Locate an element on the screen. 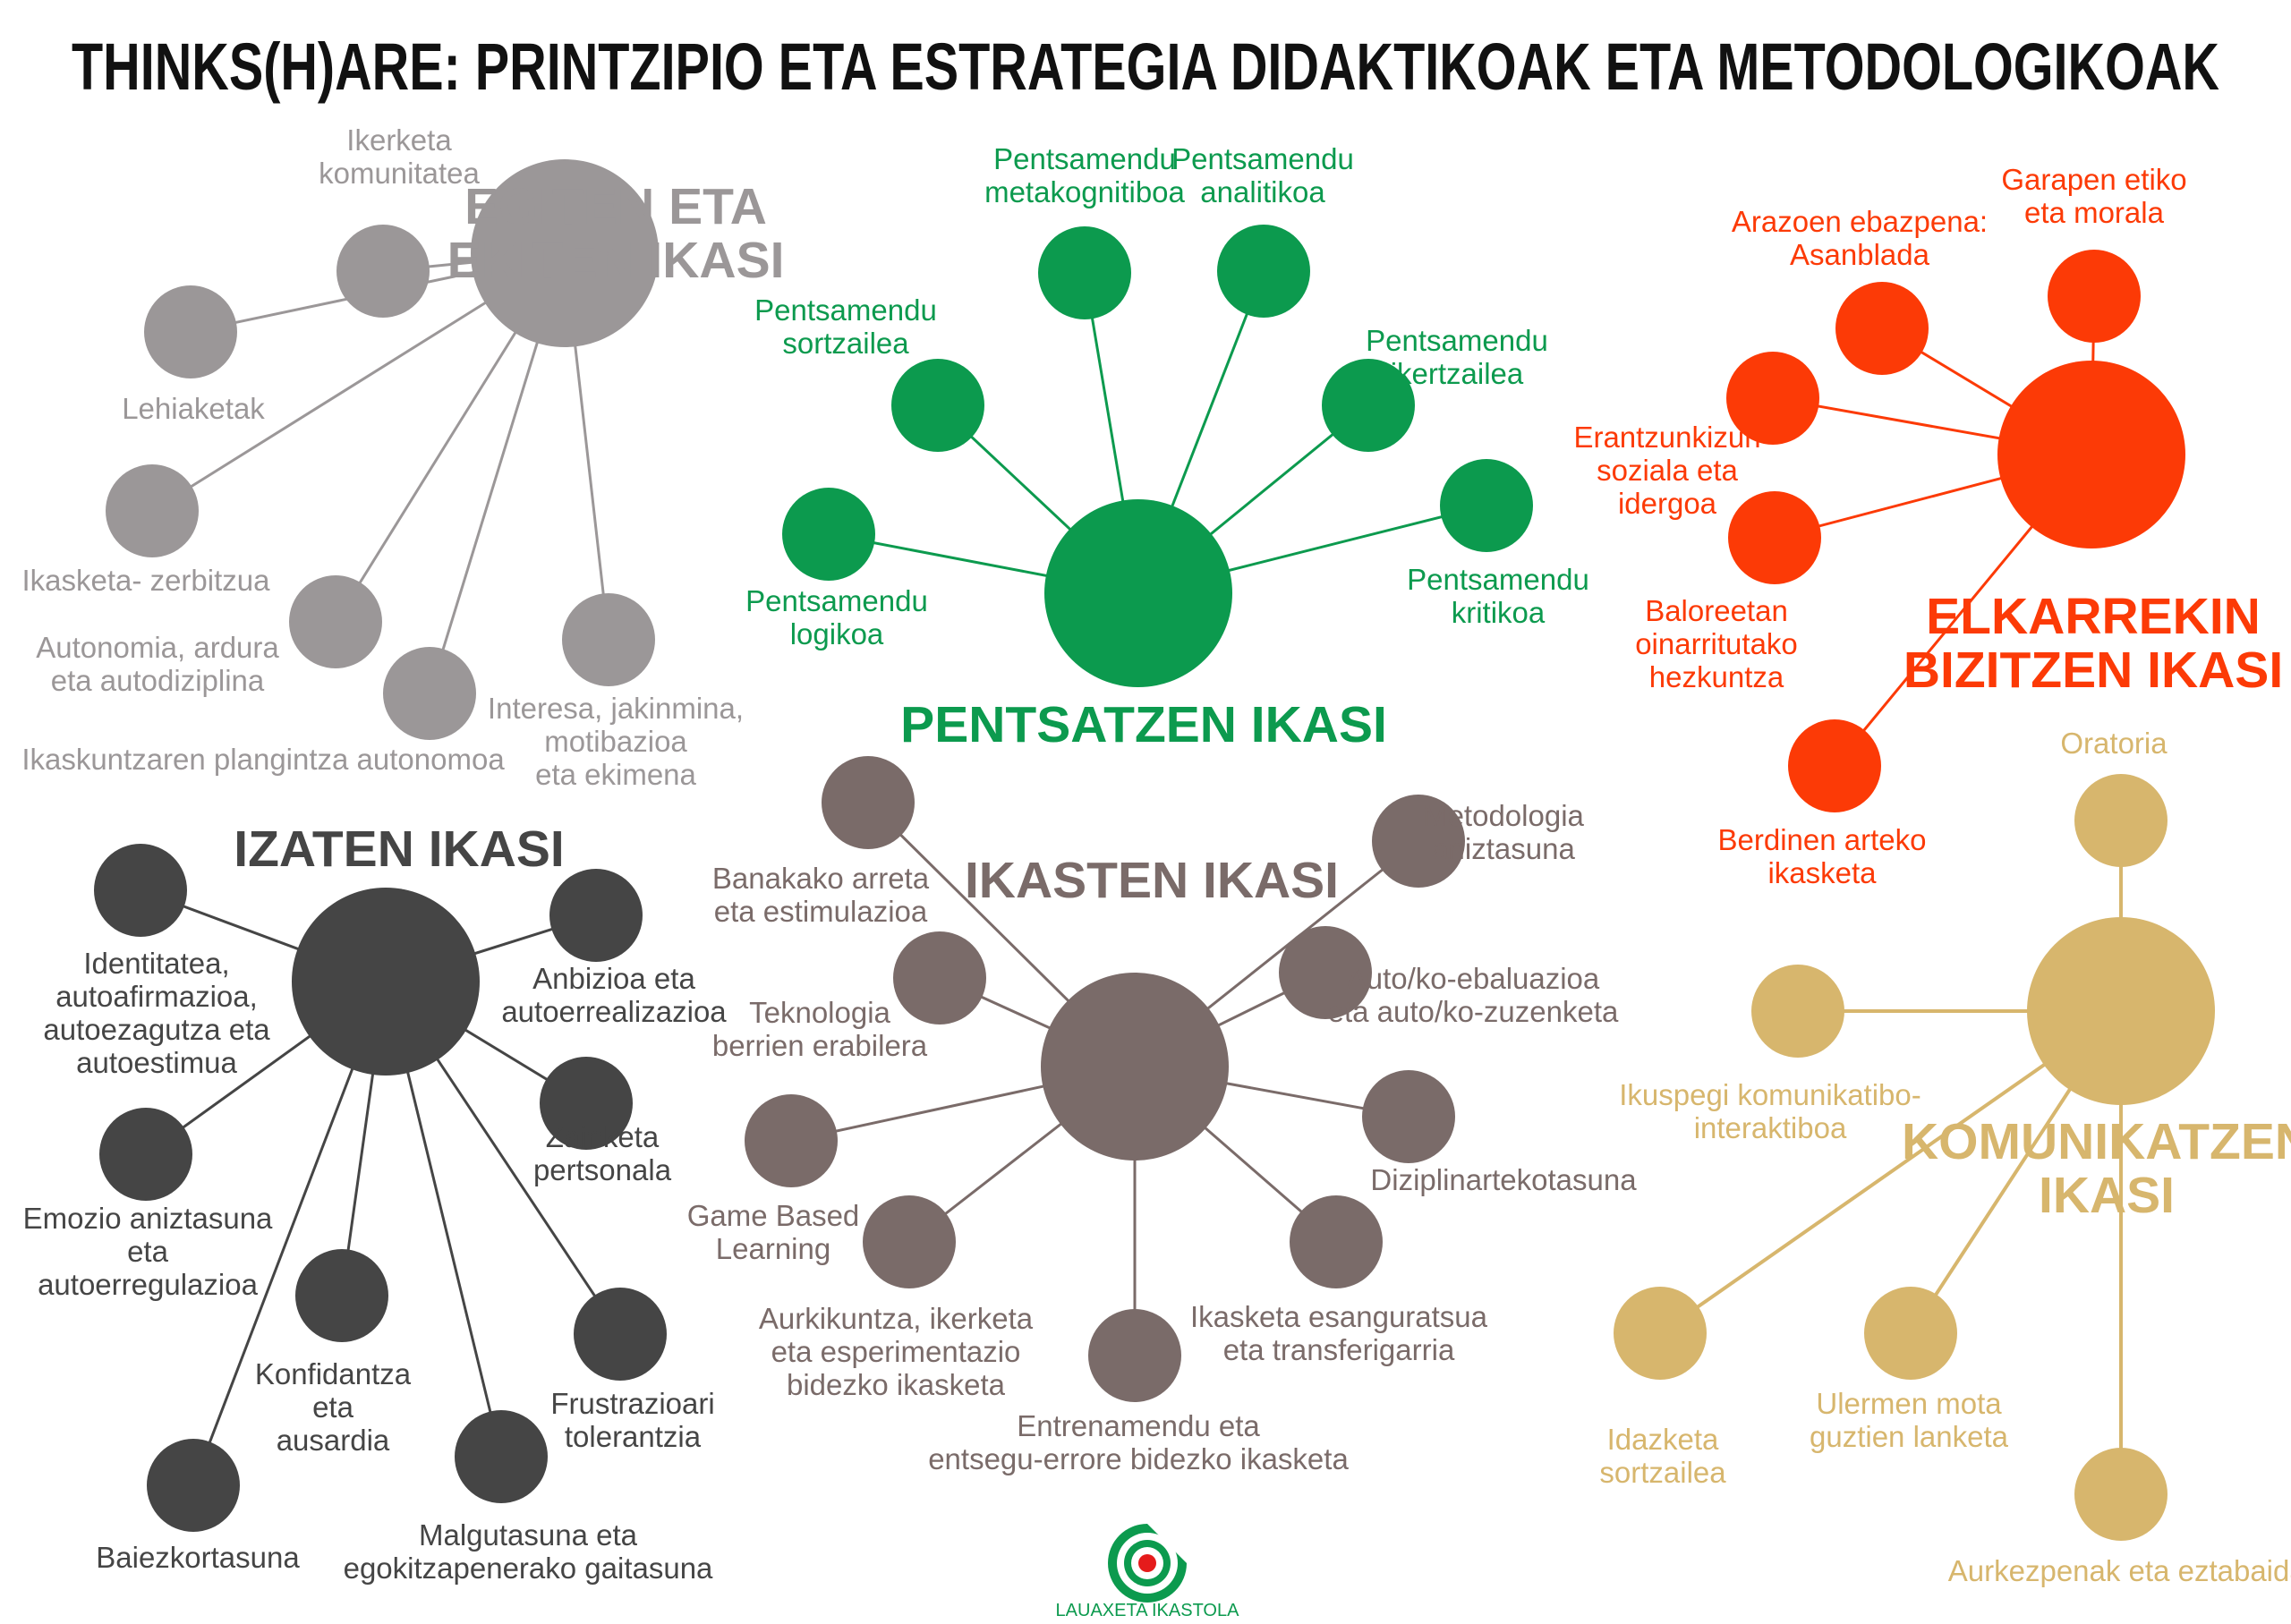  node-label: Auto/ko-ebaluazioa eta auto/ko-zuzenketa is located at coordinates (1473, 995).